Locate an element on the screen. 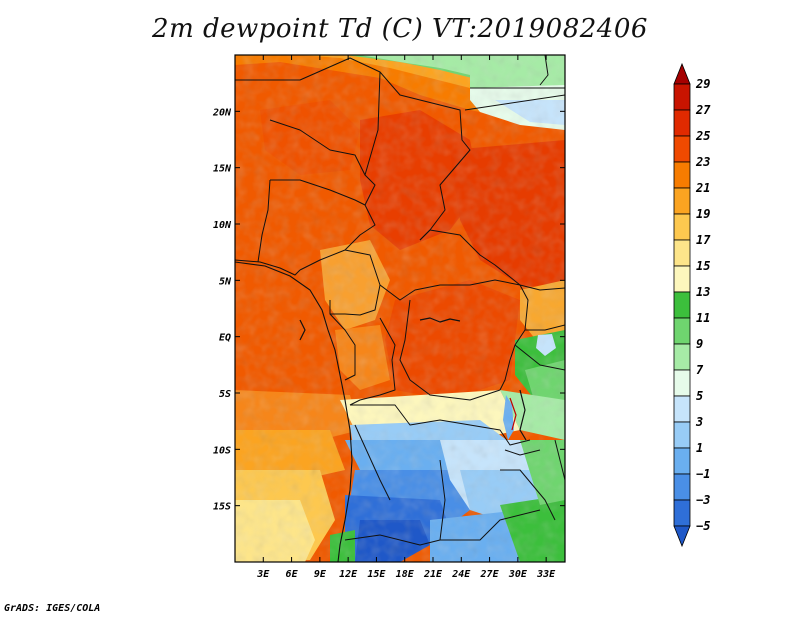  lon-tick-label: 27E is located at coordinates (490, 574).